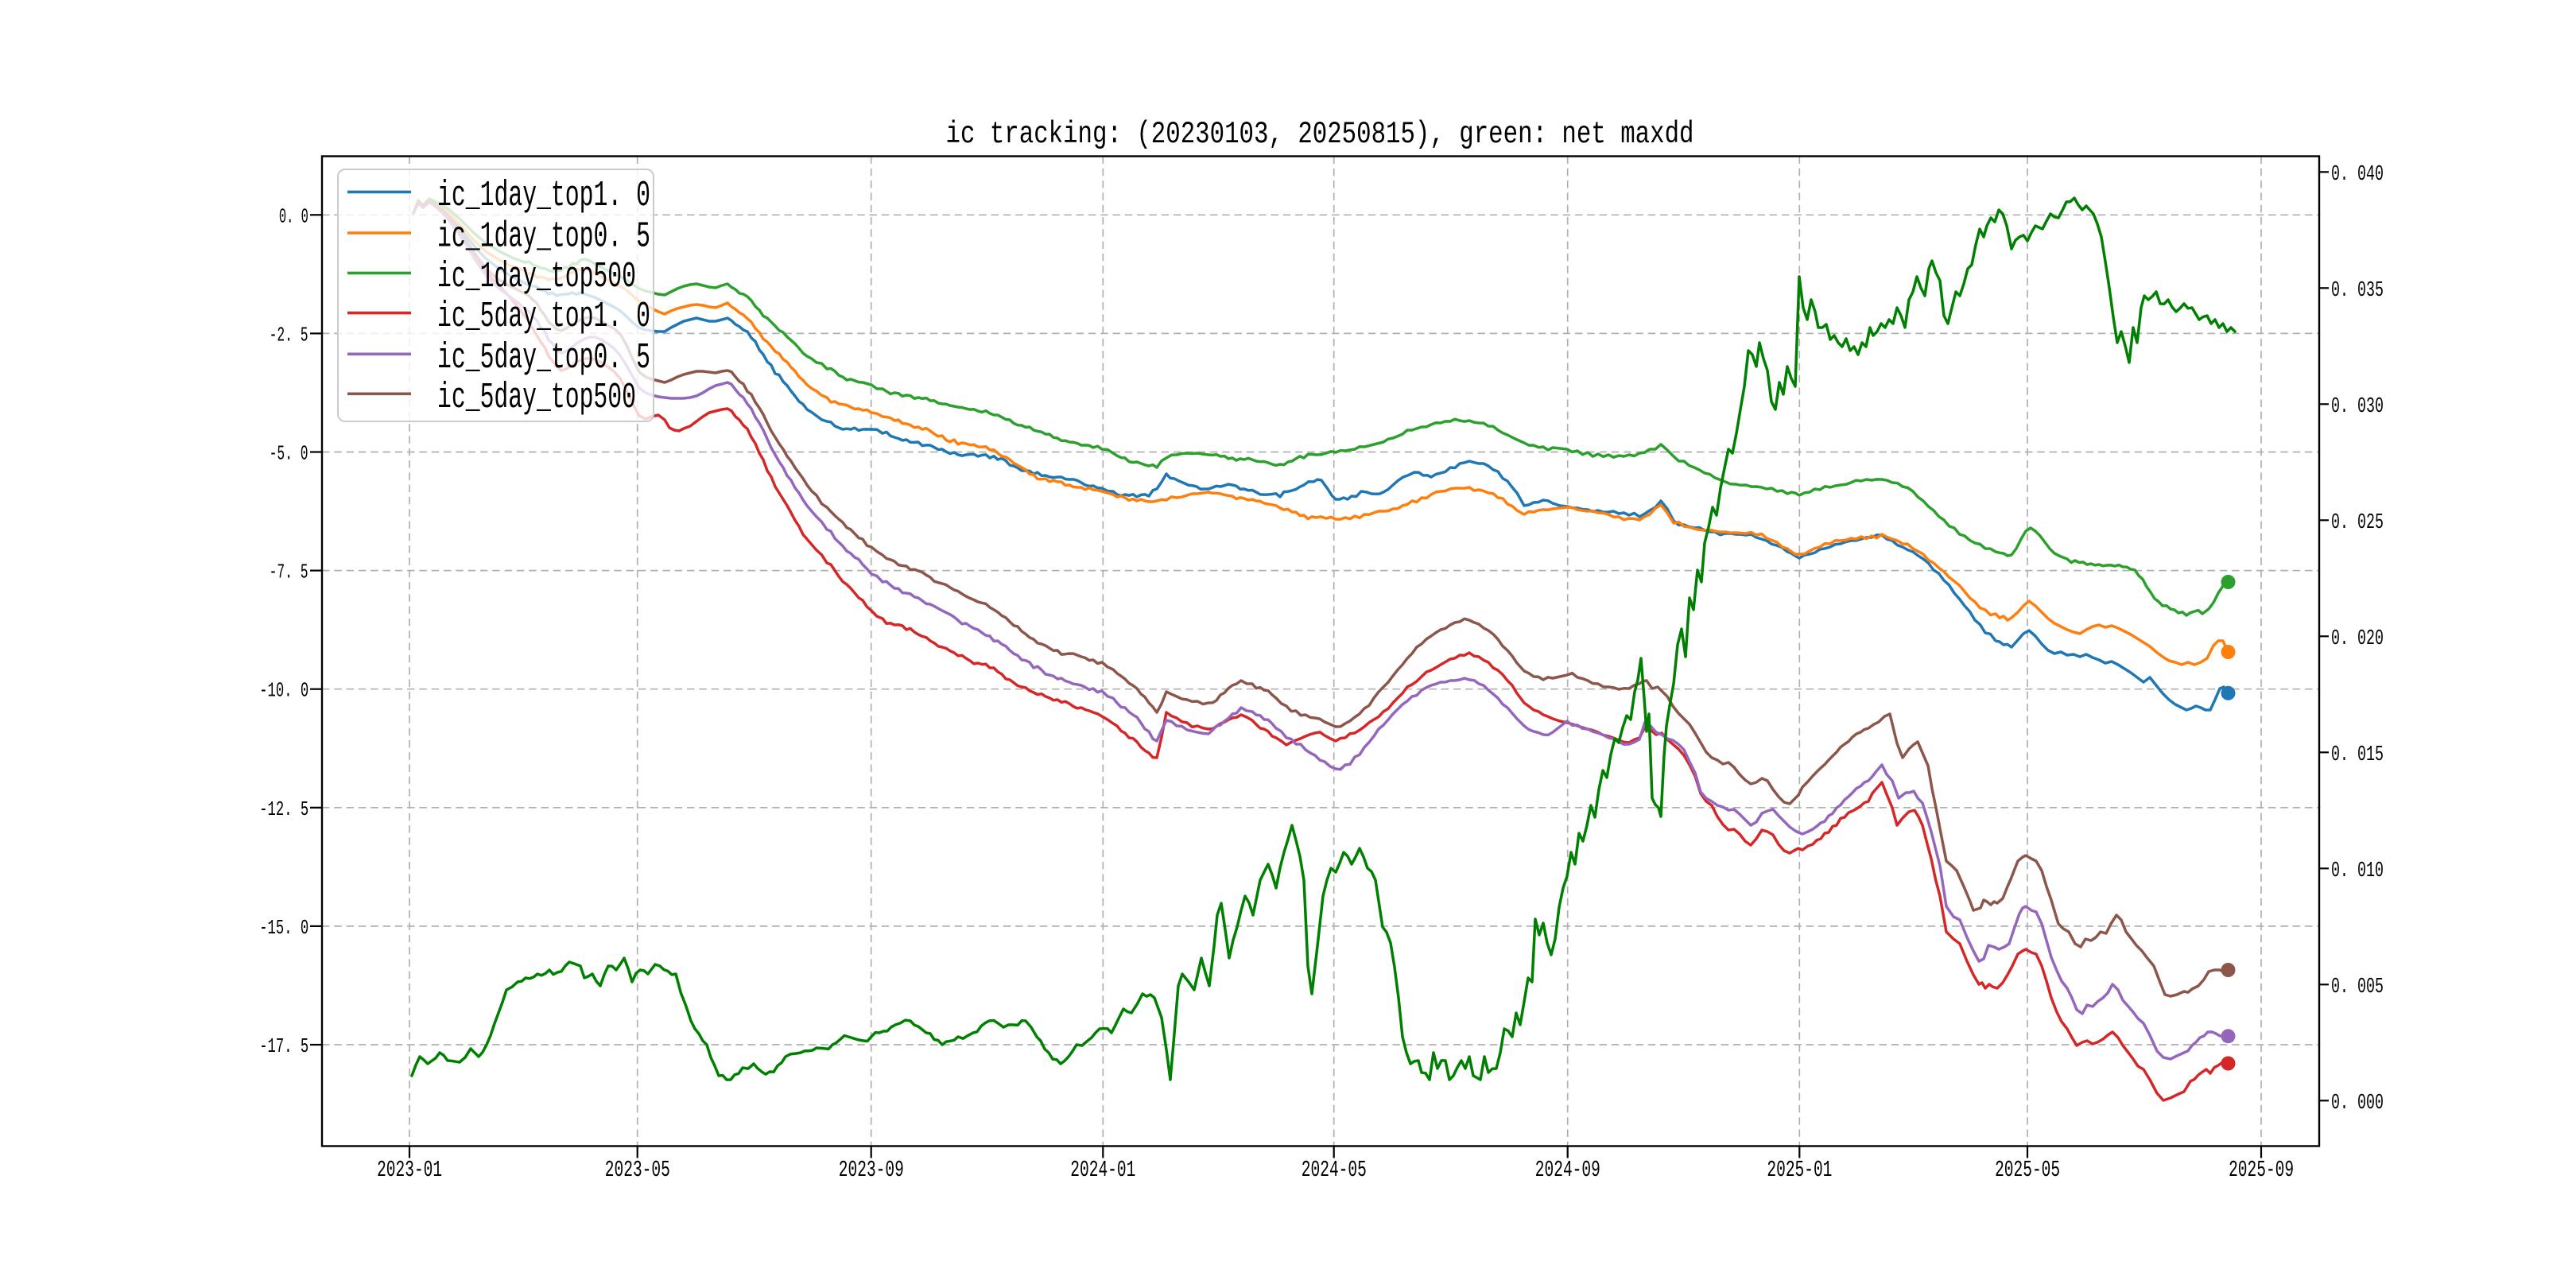 The width and height of the screenshot is (2576, 1288). I want to click on svg-text: 0. 0, so click(293, 216).